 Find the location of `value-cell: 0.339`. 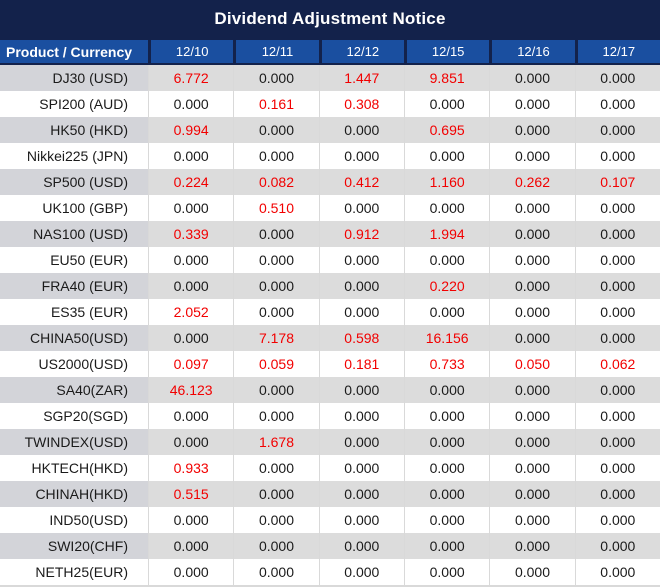

value-cell: 0.339 is located at coordinates (190, 234).